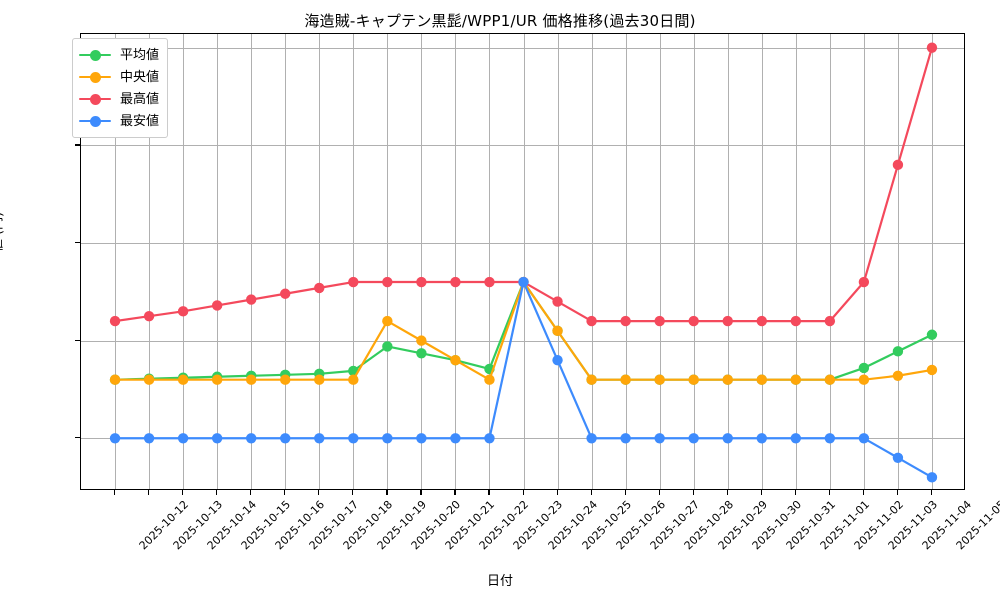  I want to click on legend-item-平均値: 平均値, so click(119, 55).